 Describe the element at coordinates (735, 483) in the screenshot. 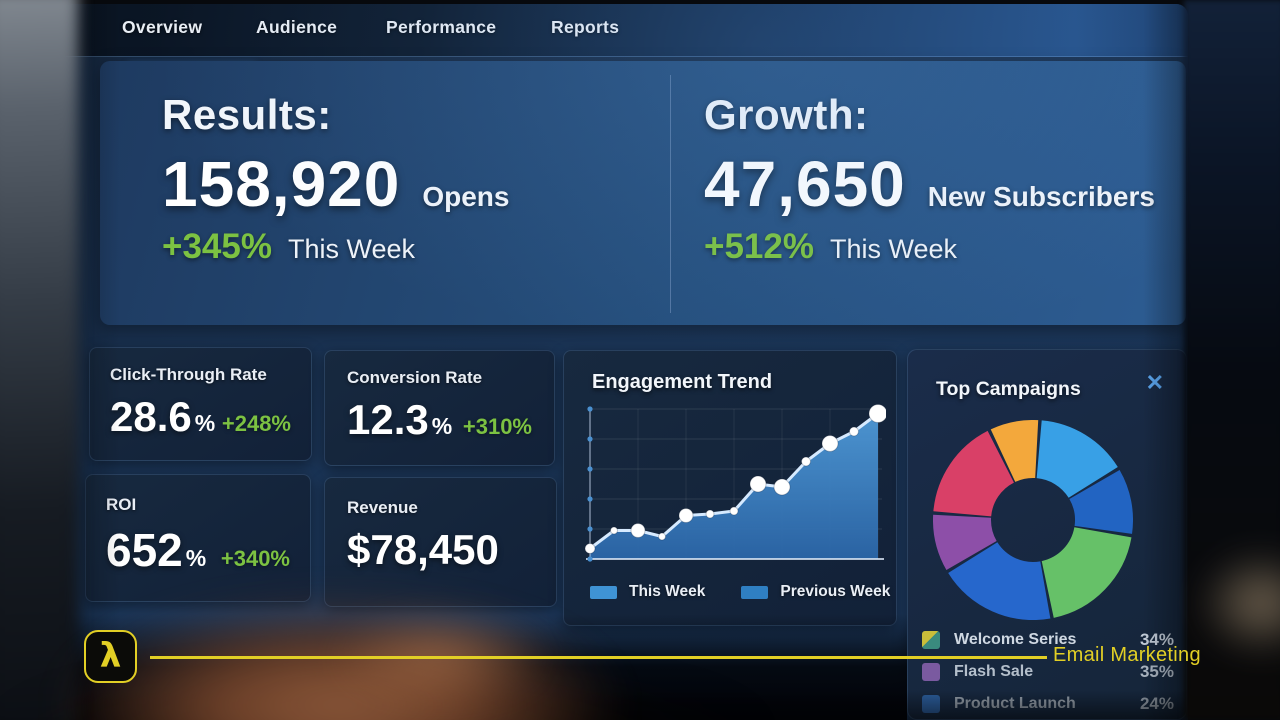

I see `engagement-trend-chart` at that location.